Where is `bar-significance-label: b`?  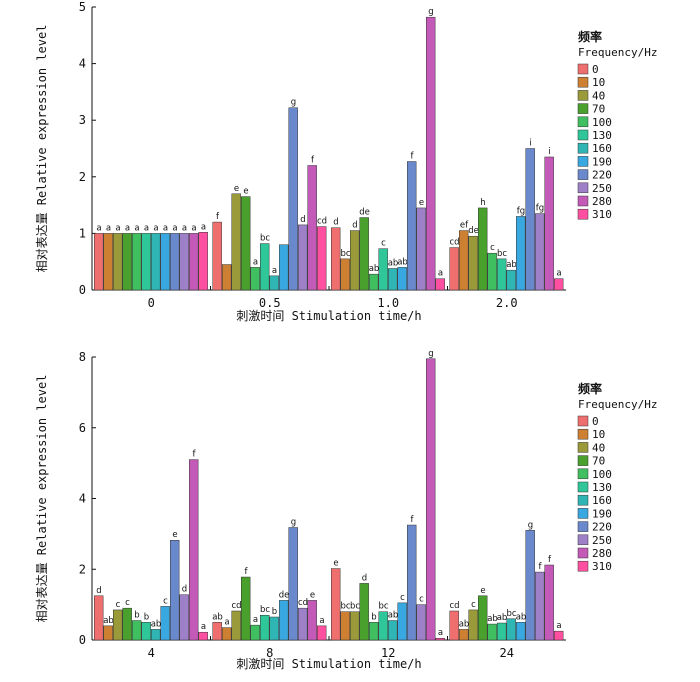 bar-significance-label: b is located at coordinates (136, 616).